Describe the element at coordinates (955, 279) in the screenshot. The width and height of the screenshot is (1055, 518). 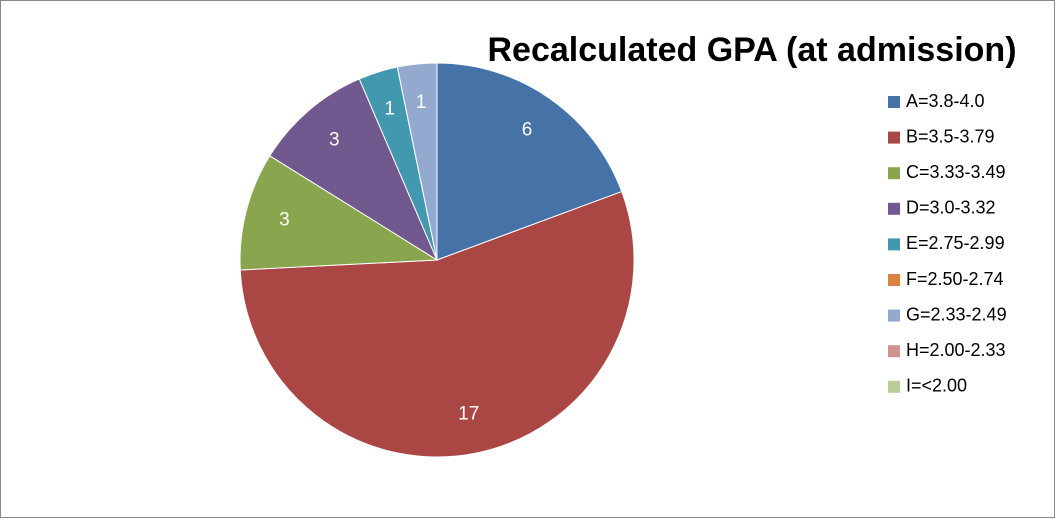
I see `legend-label: F=2.50-2.74` at that location.